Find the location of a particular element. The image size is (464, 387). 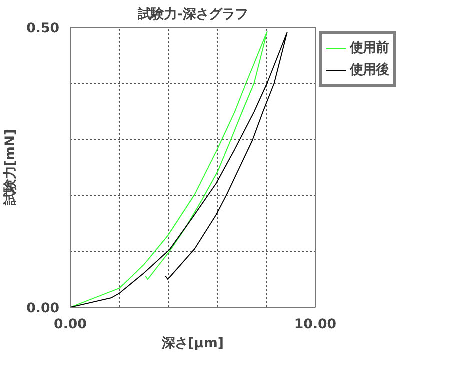

x-tick-label: 10.00 is located at coordinates (315, 325).